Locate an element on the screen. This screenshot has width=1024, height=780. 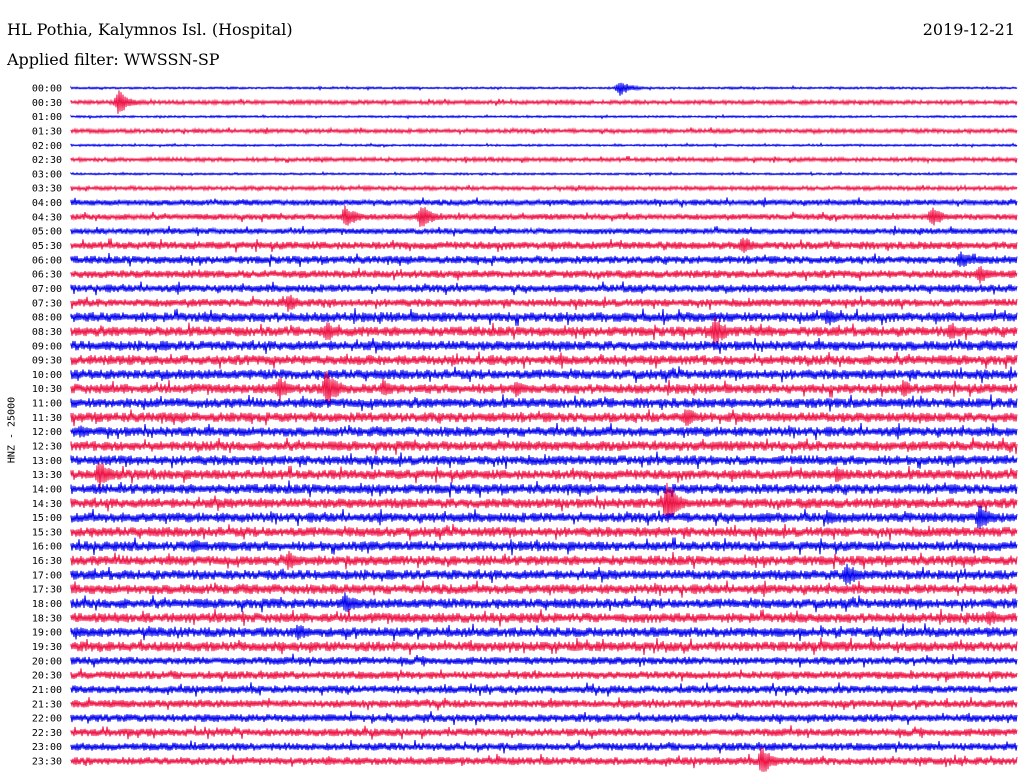
row-time-label: 19:30 is located at coordinates (47, 647).